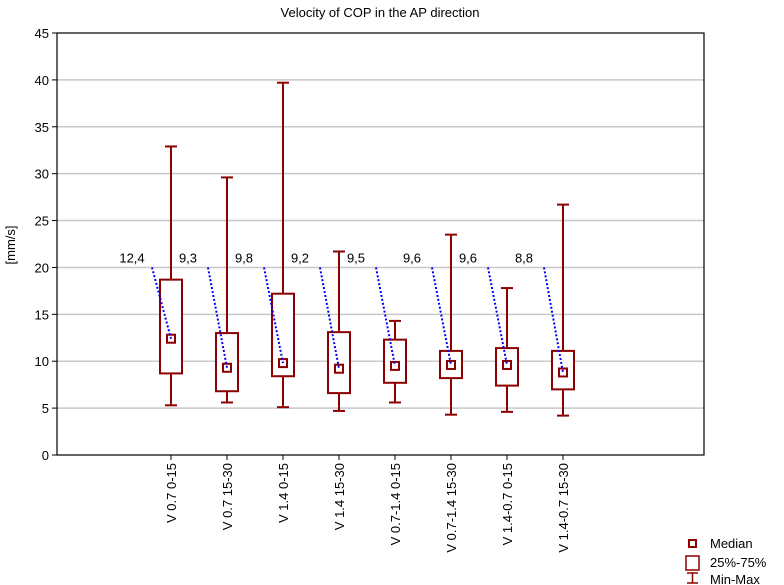 The image size is (784, 585). What do you see at coordinates (42, 221) in the screenshot?
I see `y-tick-label: 25` at bounding box center [42, 221].